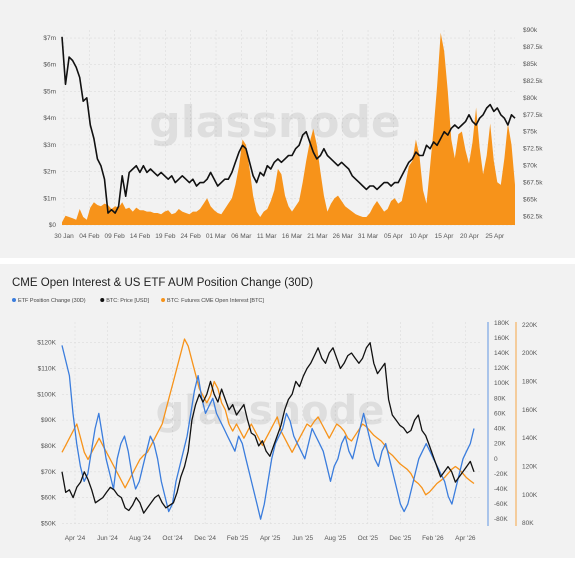 This screenshot has height=568, width=575. I want to click on etf-axis-tick: -20K, so click(501, 474).